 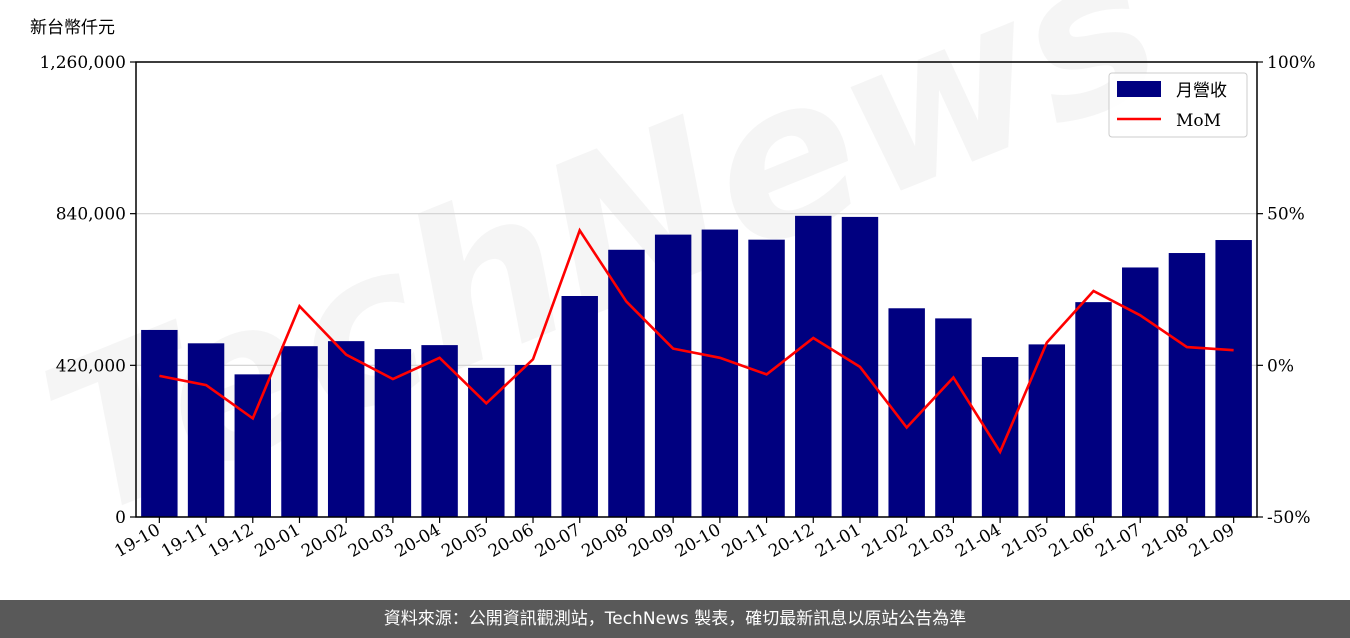 I want to click on legend-bar-swatch, so click(x=1139, y=89).